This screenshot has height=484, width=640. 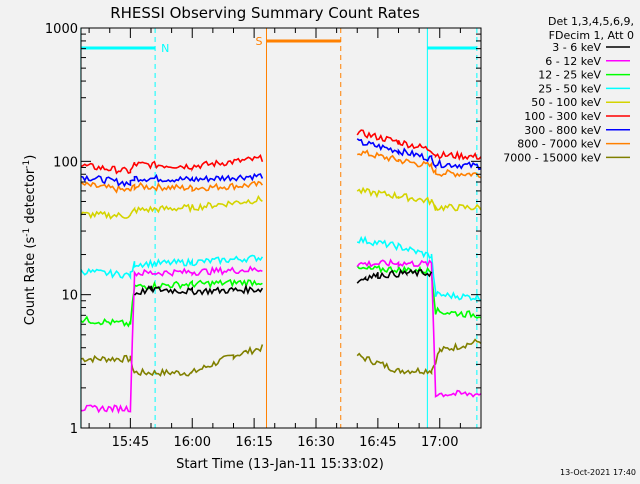 I want to click on y-tick-label-2: 100, so click(x=65, y=162).